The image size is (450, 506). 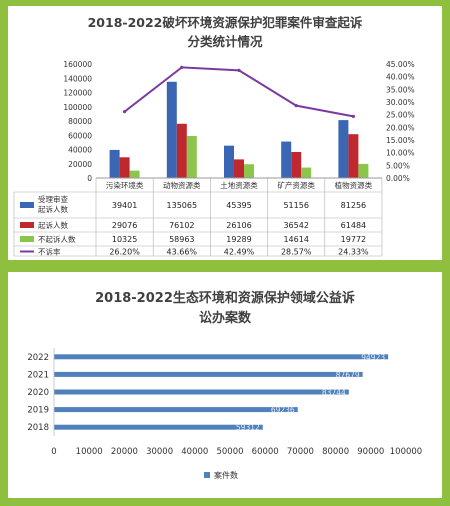 What do you see at coordinates (38, 393) in the screenshot?
I see `year-label: 2020` at bounding box center [38, 393].